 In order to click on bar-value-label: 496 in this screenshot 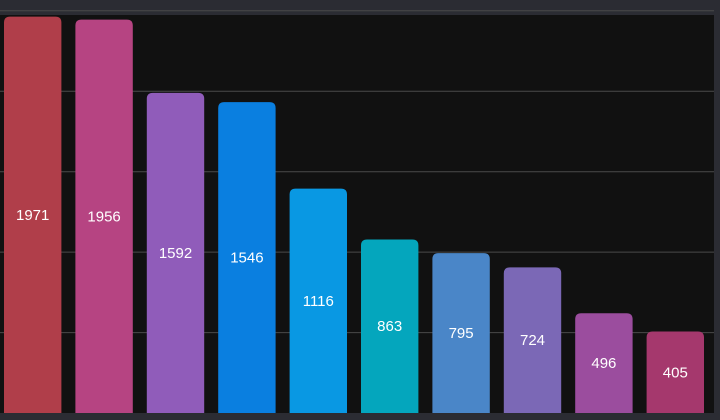, I will do `click(603, 363)`.